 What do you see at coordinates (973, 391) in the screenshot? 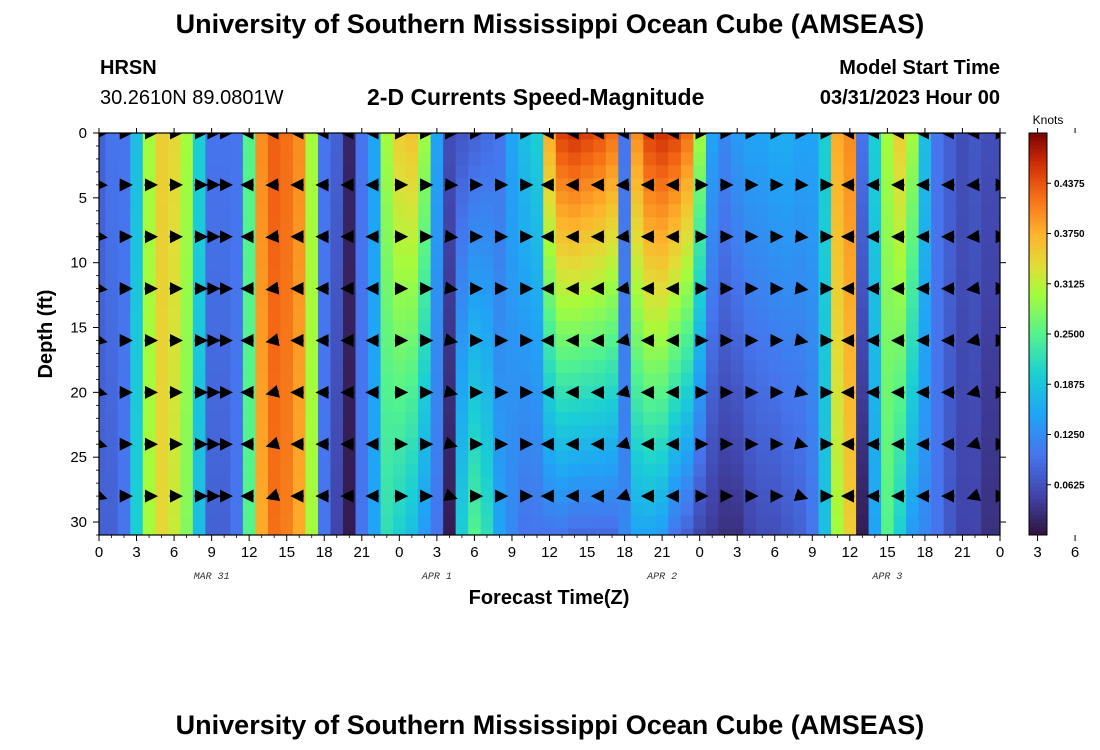
I see `current-vector` at bounding box center [973, 391].